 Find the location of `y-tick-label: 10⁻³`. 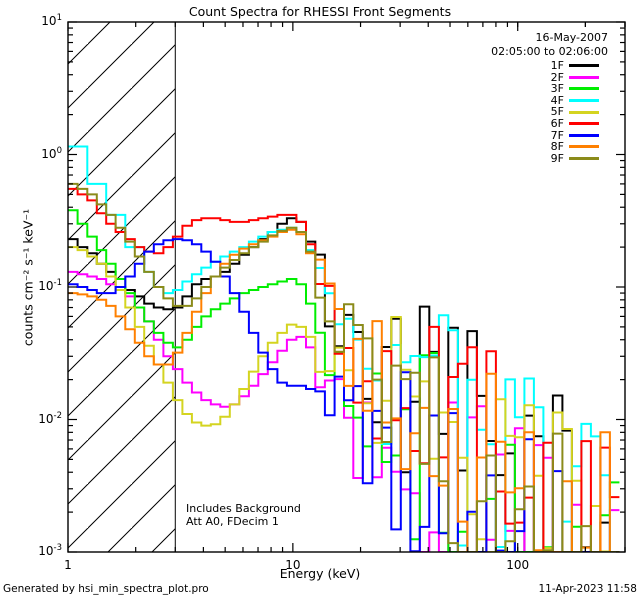

y-tick-label: 10⁻³ is located at coordinates (50, 550).